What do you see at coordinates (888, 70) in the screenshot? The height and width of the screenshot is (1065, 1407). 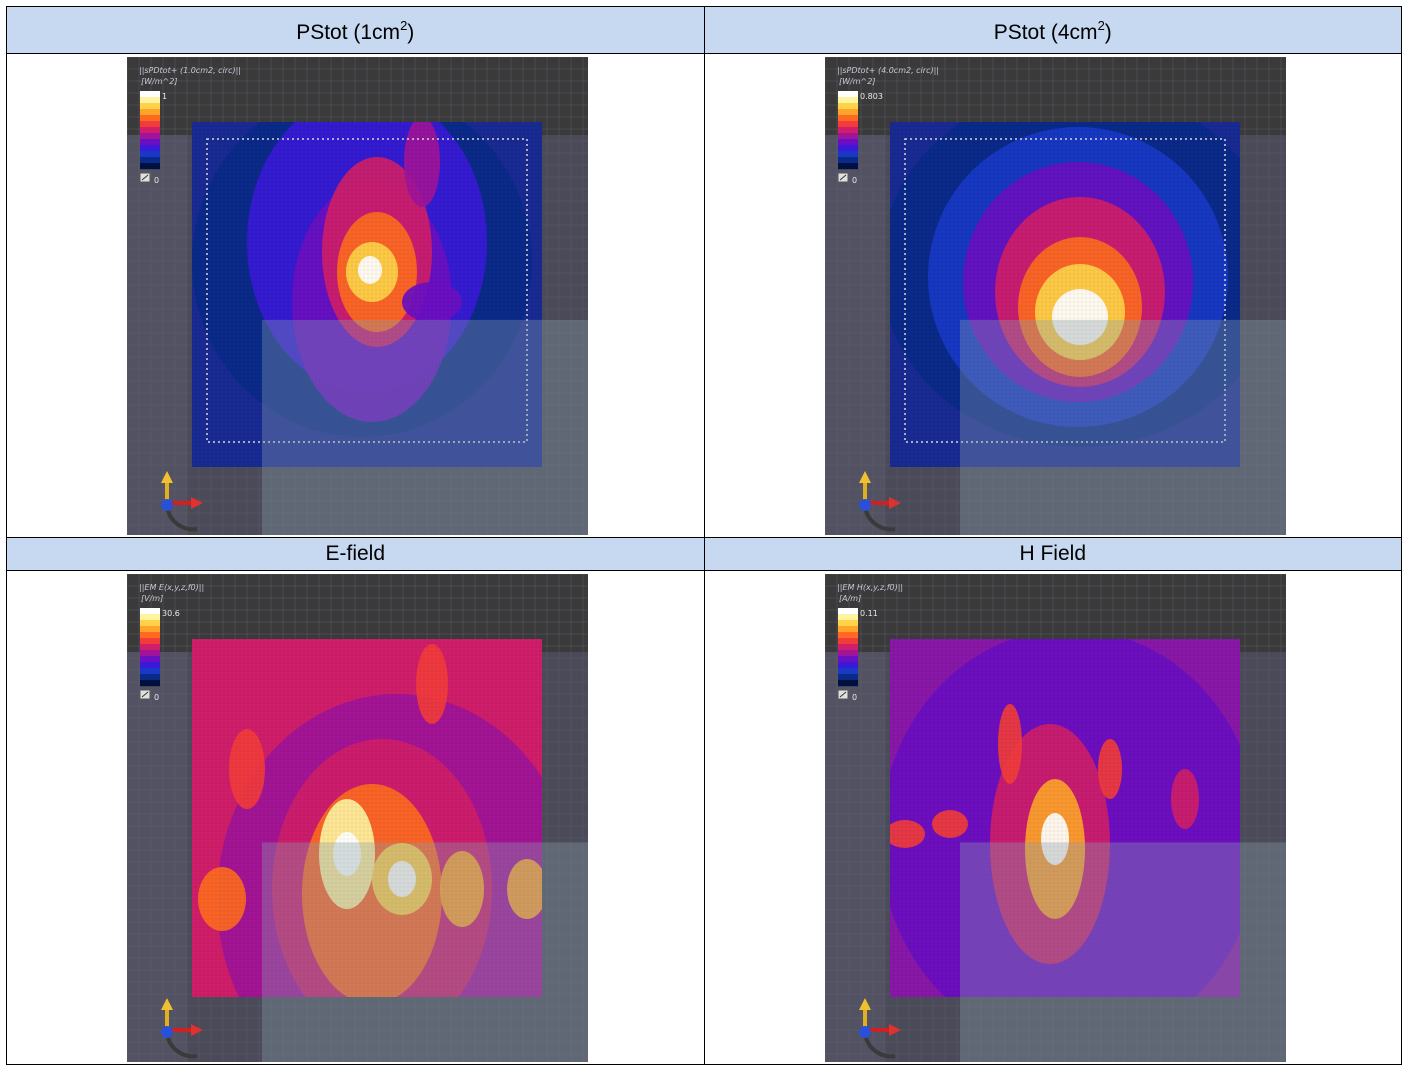 I see `quantity-label: ||sPDtot+ (4.0cm2, circ)||` at bounding box center [888, 70].